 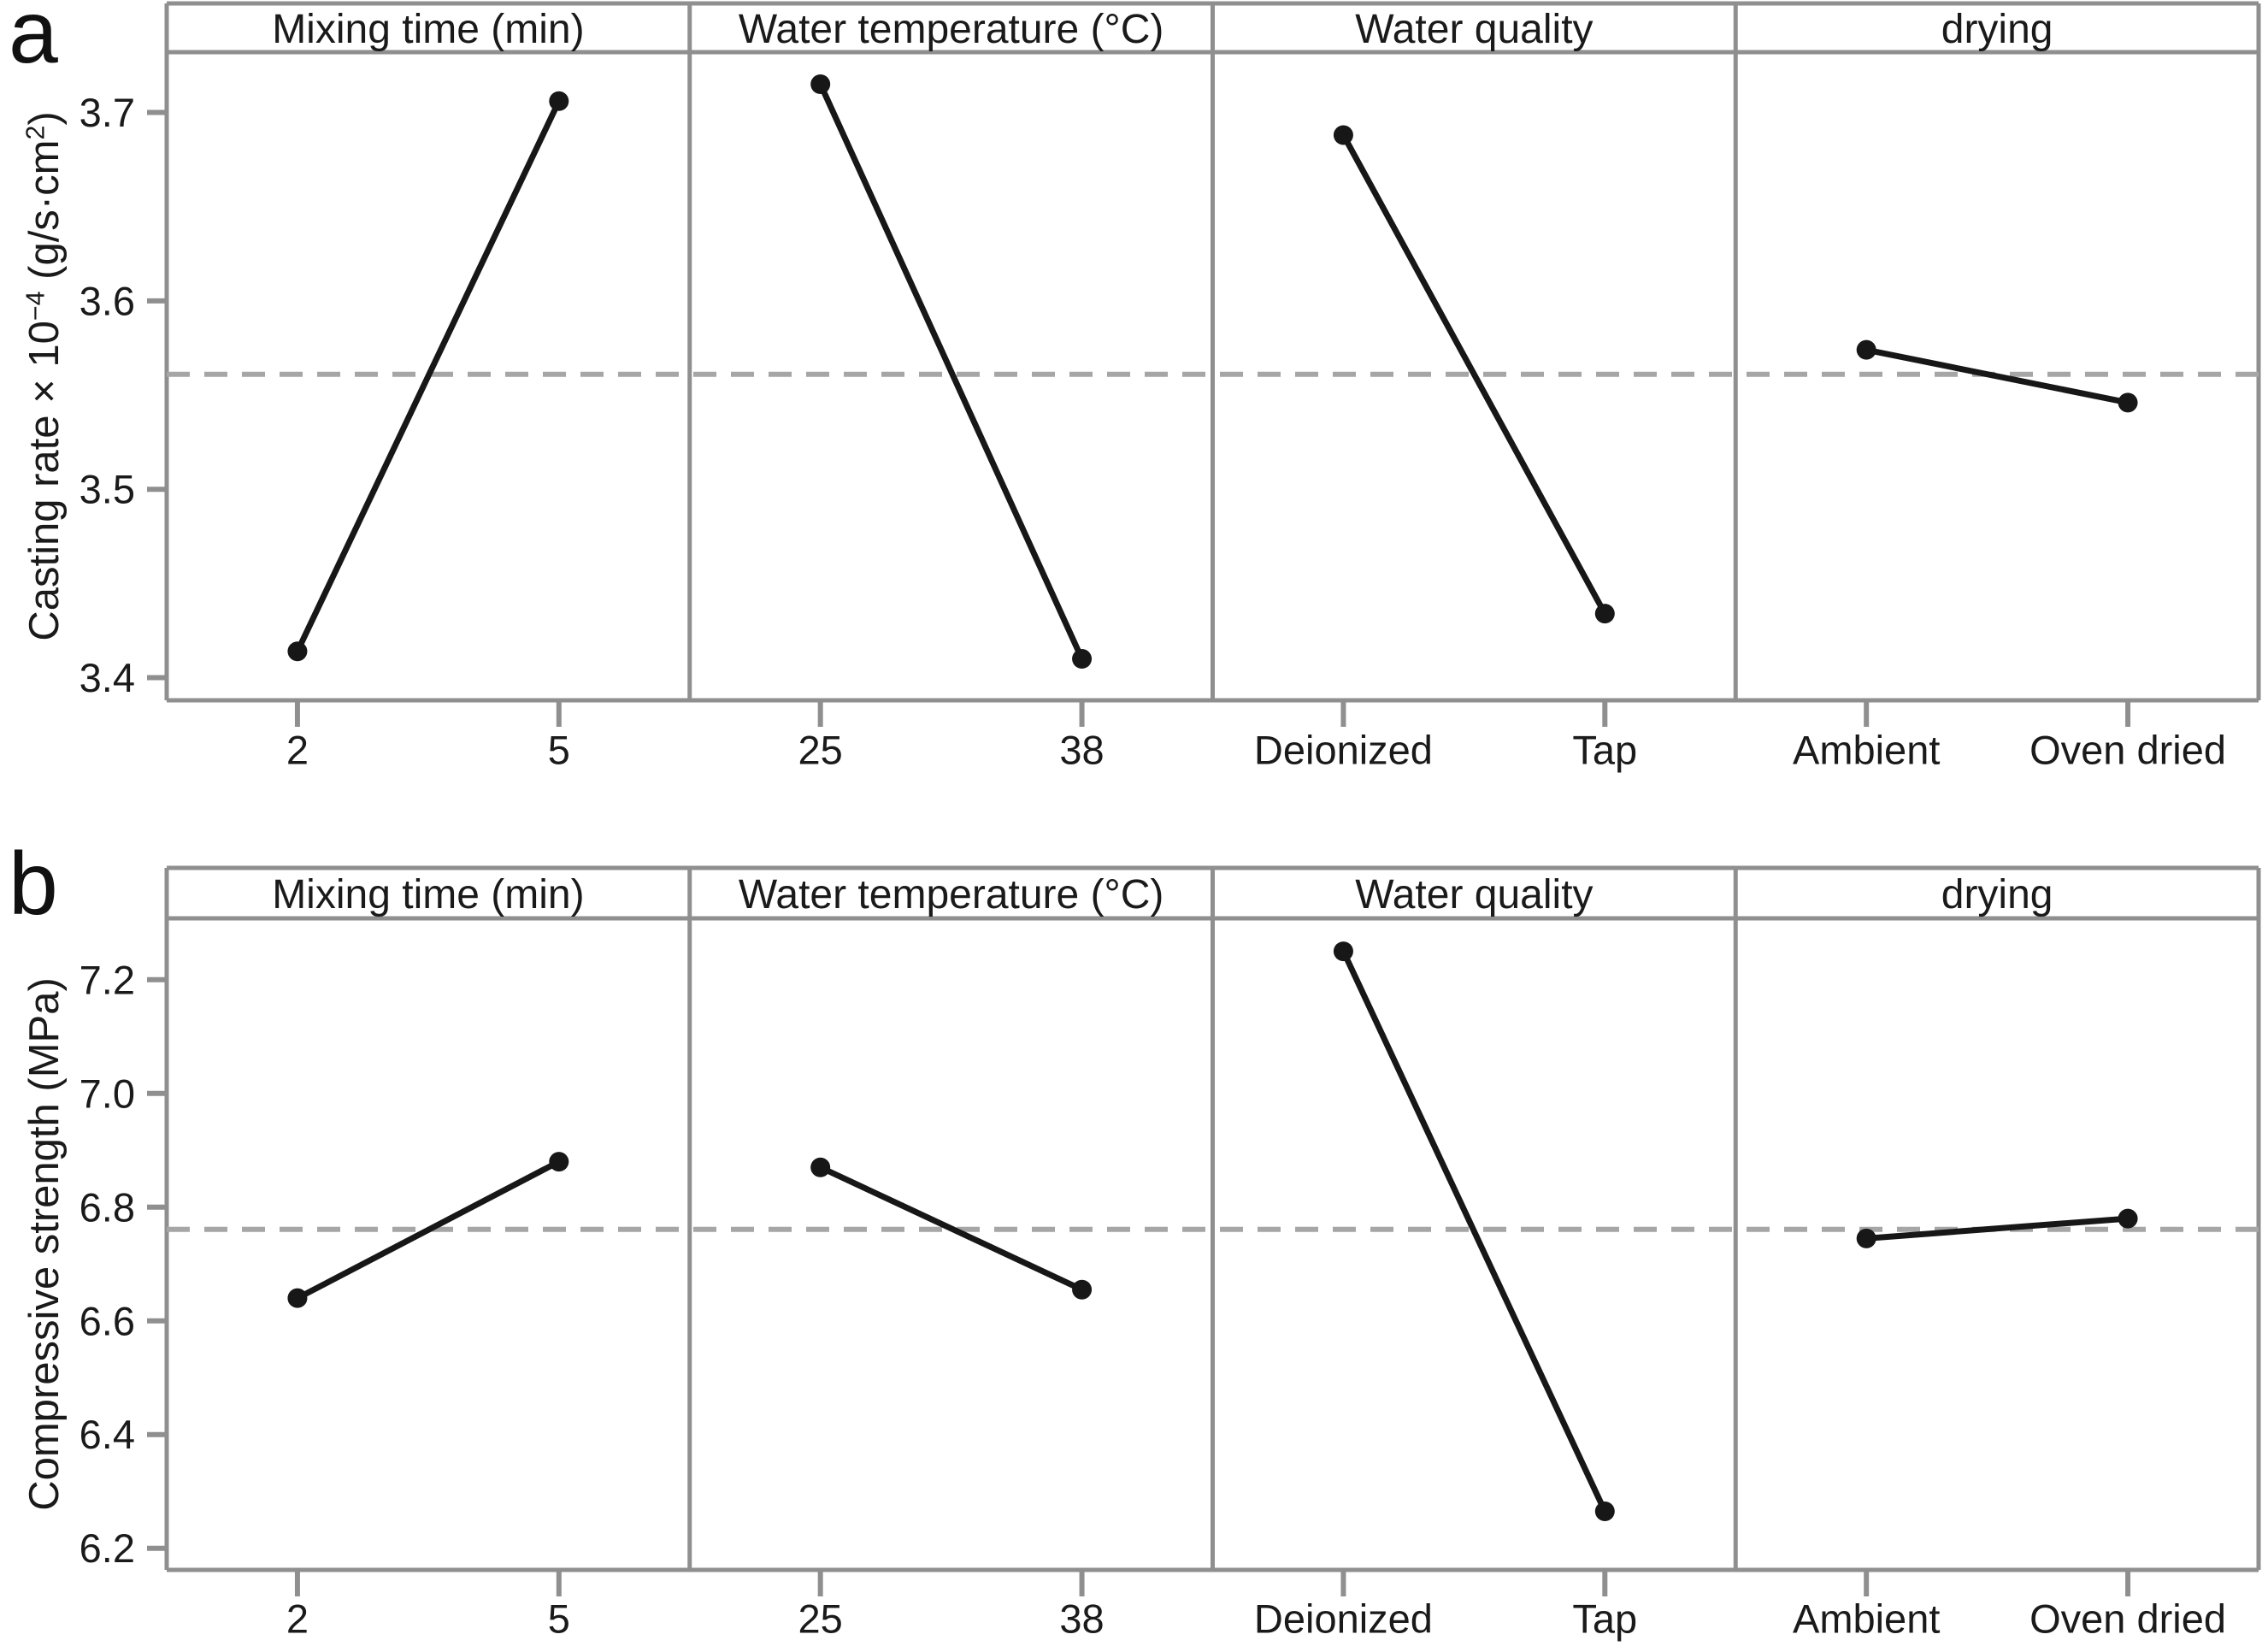 What do you see at coordinates (107, 112) in the screenshot?
I see `y-tick-label: 3.7` at bounding box center [107, 112].